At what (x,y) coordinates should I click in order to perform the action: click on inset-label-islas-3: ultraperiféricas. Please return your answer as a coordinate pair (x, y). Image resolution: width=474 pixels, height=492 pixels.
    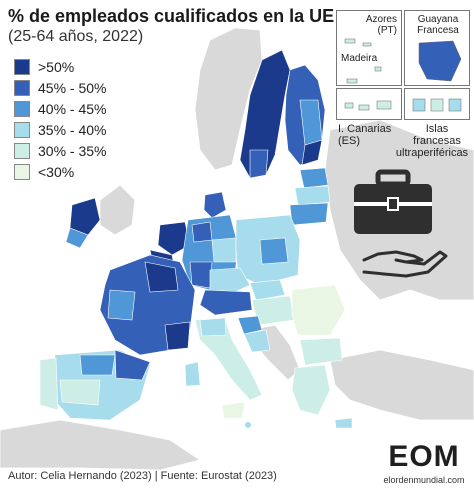
    Looking at the image, I should click on (432, 153).